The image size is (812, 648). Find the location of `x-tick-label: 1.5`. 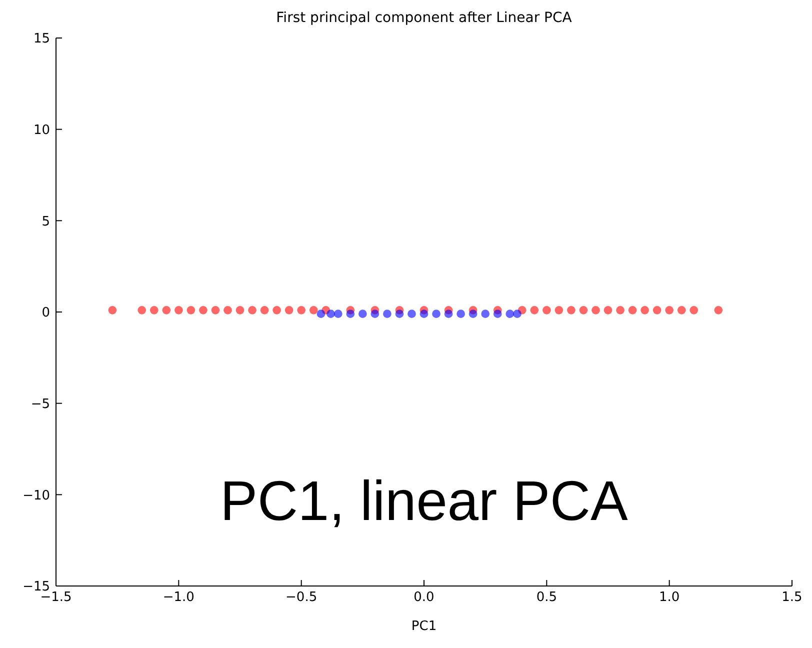

x-tick-label: 1.5 is located at coordinates (792, 598).